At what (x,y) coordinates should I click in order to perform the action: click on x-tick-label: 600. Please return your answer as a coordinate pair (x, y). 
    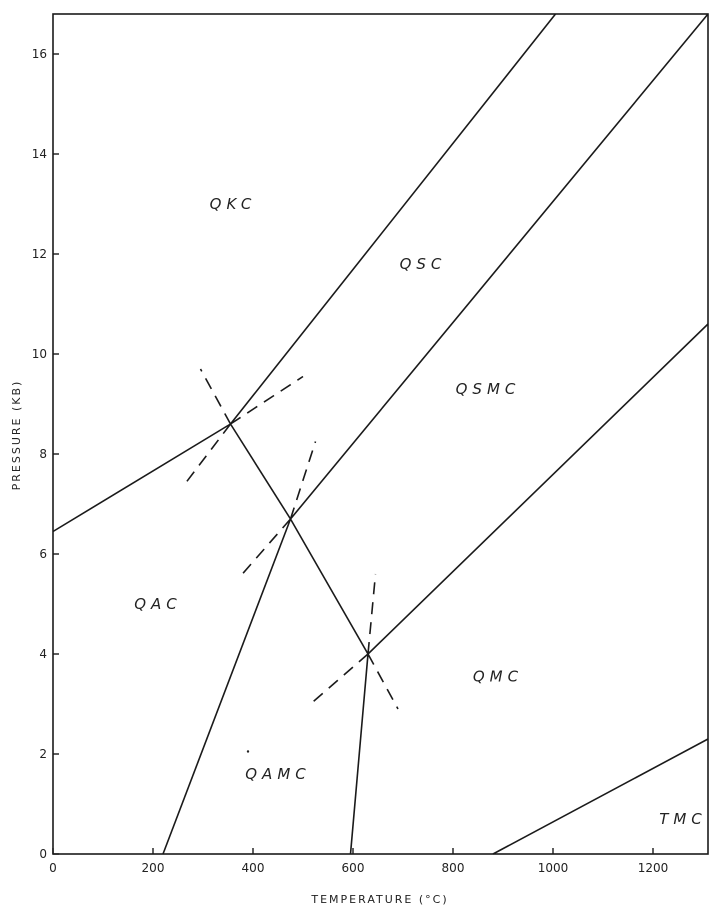
    Looking at the image, I should click on (353, 868).